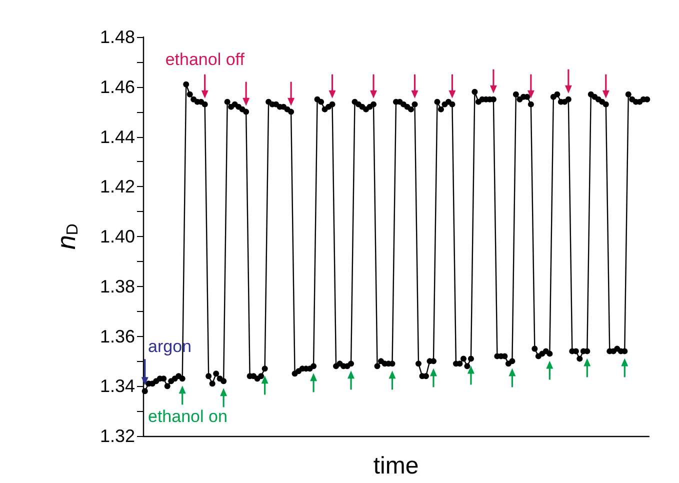 Image resolution: width=679 pixels, height=483 pixels. Describe the element at coordinates (117, 186) in the screenshot. I see `y-tick-label: 1.42` at that location.